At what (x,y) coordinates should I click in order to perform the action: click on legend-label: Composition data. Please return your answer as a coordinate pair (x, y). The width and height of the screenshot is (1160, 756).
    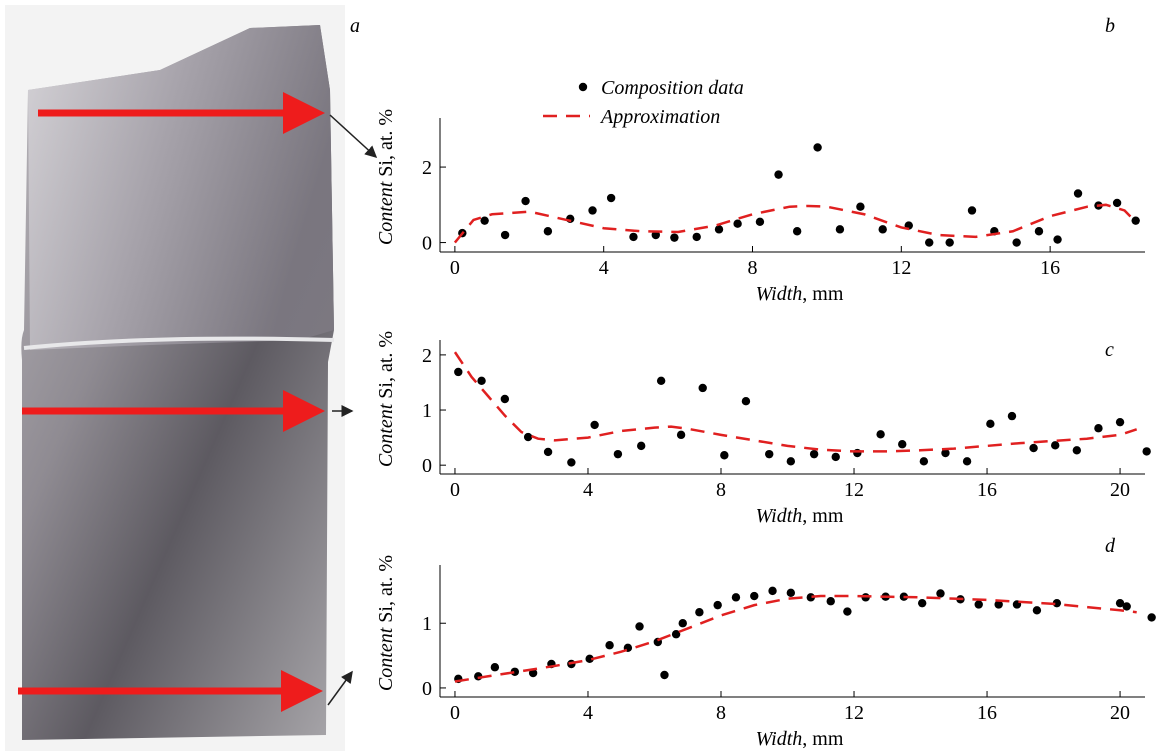
    Looking at the image, I should click on (672, 88).